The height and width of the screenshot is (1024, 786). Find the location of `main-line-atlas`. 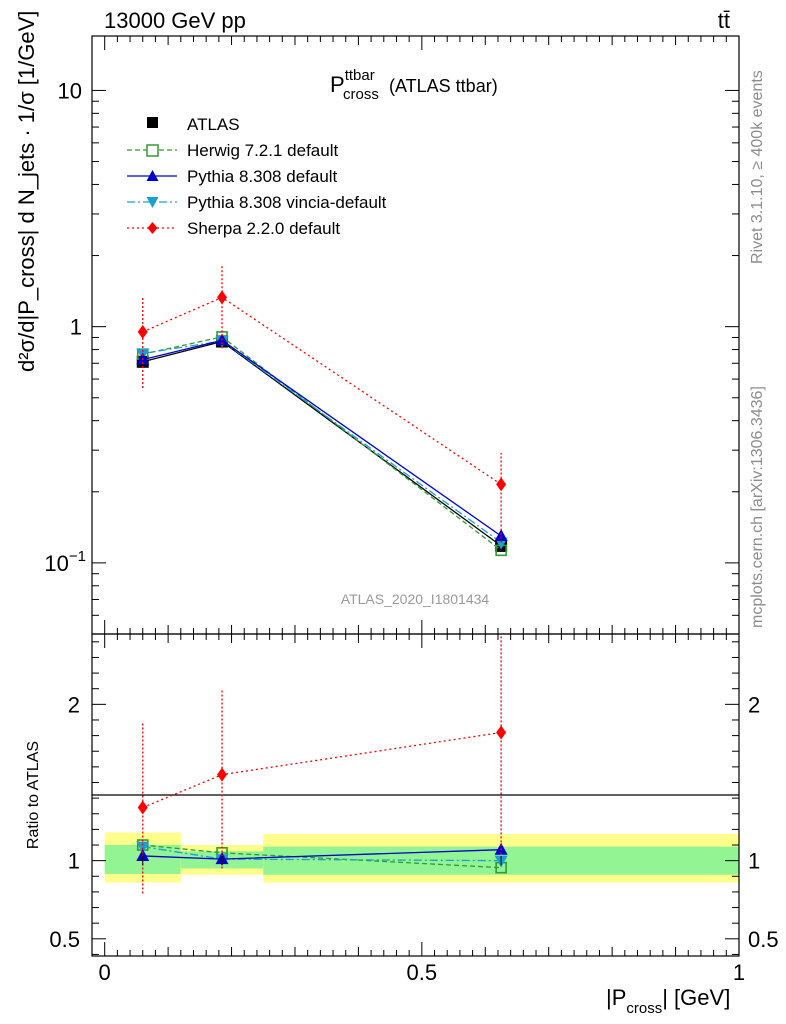

main-line-atlas is located at coordinates (322, 443).